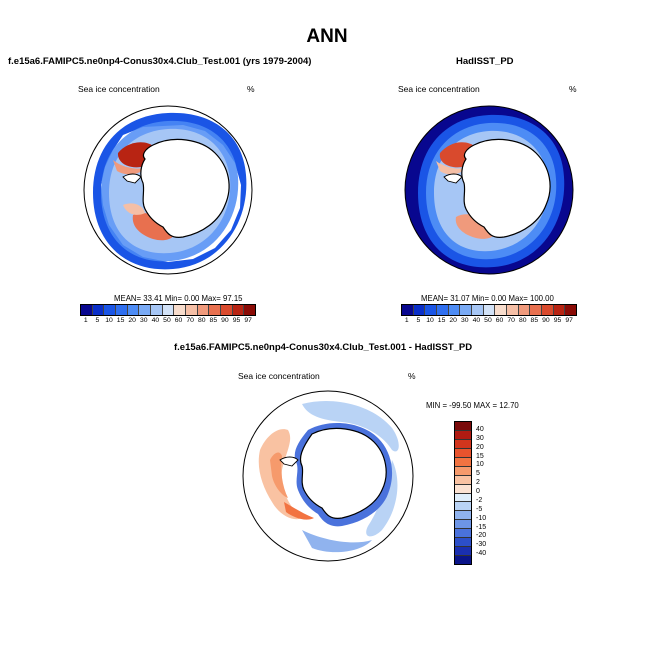 This screenshot has width=654, height=655. Describe the element at coordinates (439, 89) in the screenshot. I see `obs-variable-label: Sea ice concentration` at that location.